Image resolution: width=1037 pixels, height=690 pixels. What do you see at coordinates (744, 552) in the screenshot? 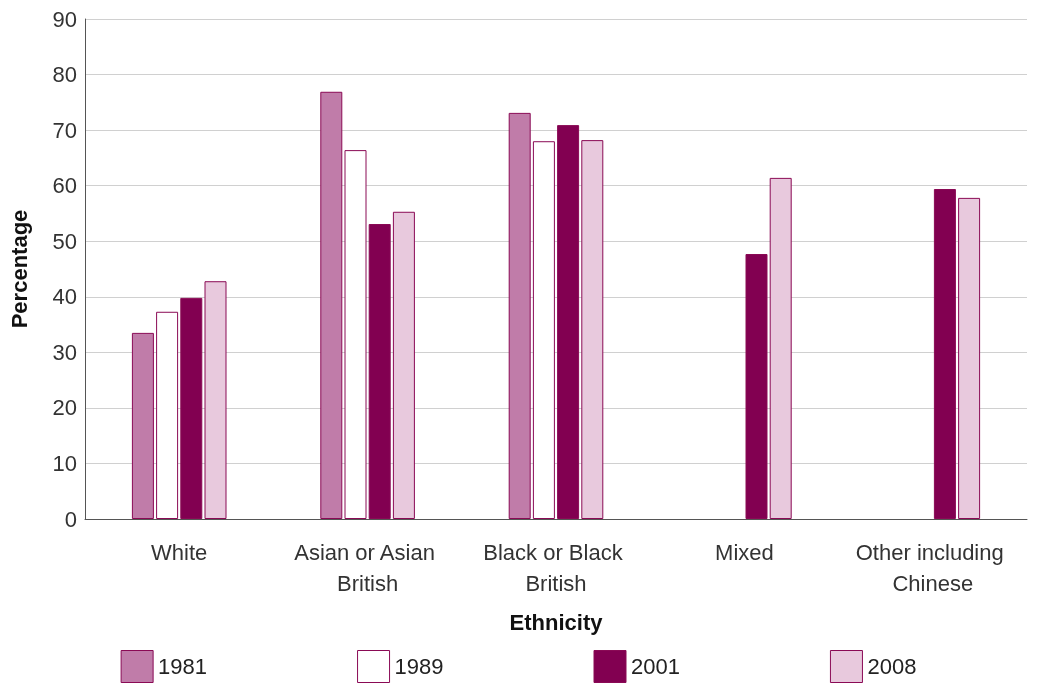
I see `x-tick-label: Mixed` at bounding box center [744, 552].